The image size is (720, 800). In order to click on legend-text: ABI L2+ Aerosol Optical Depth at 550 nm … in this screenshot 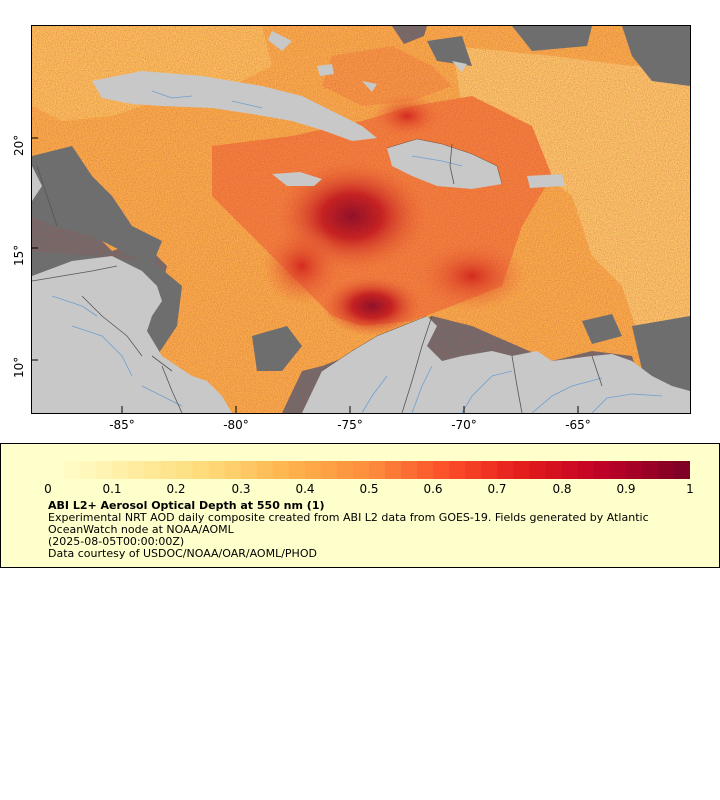, I will do `click(373, 530)`.